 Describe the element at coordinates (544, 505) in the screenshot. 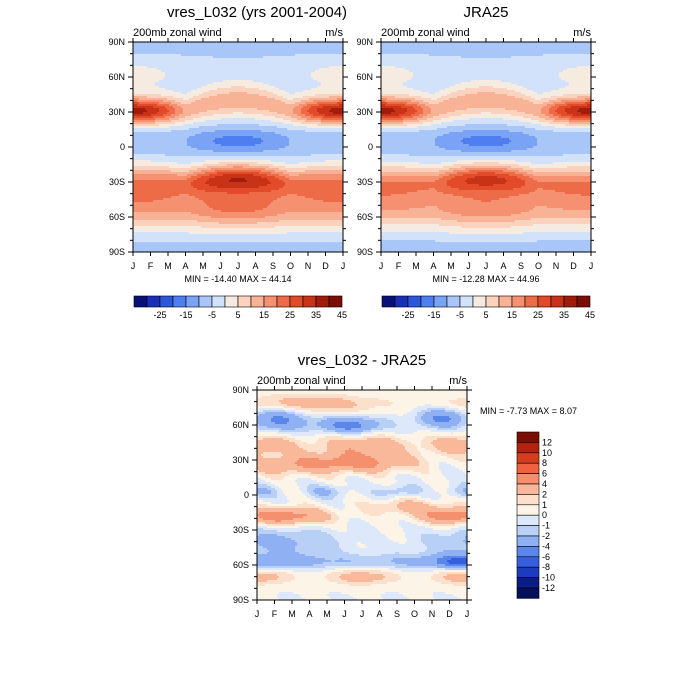

I see `colorbar-label: 1` at that location.